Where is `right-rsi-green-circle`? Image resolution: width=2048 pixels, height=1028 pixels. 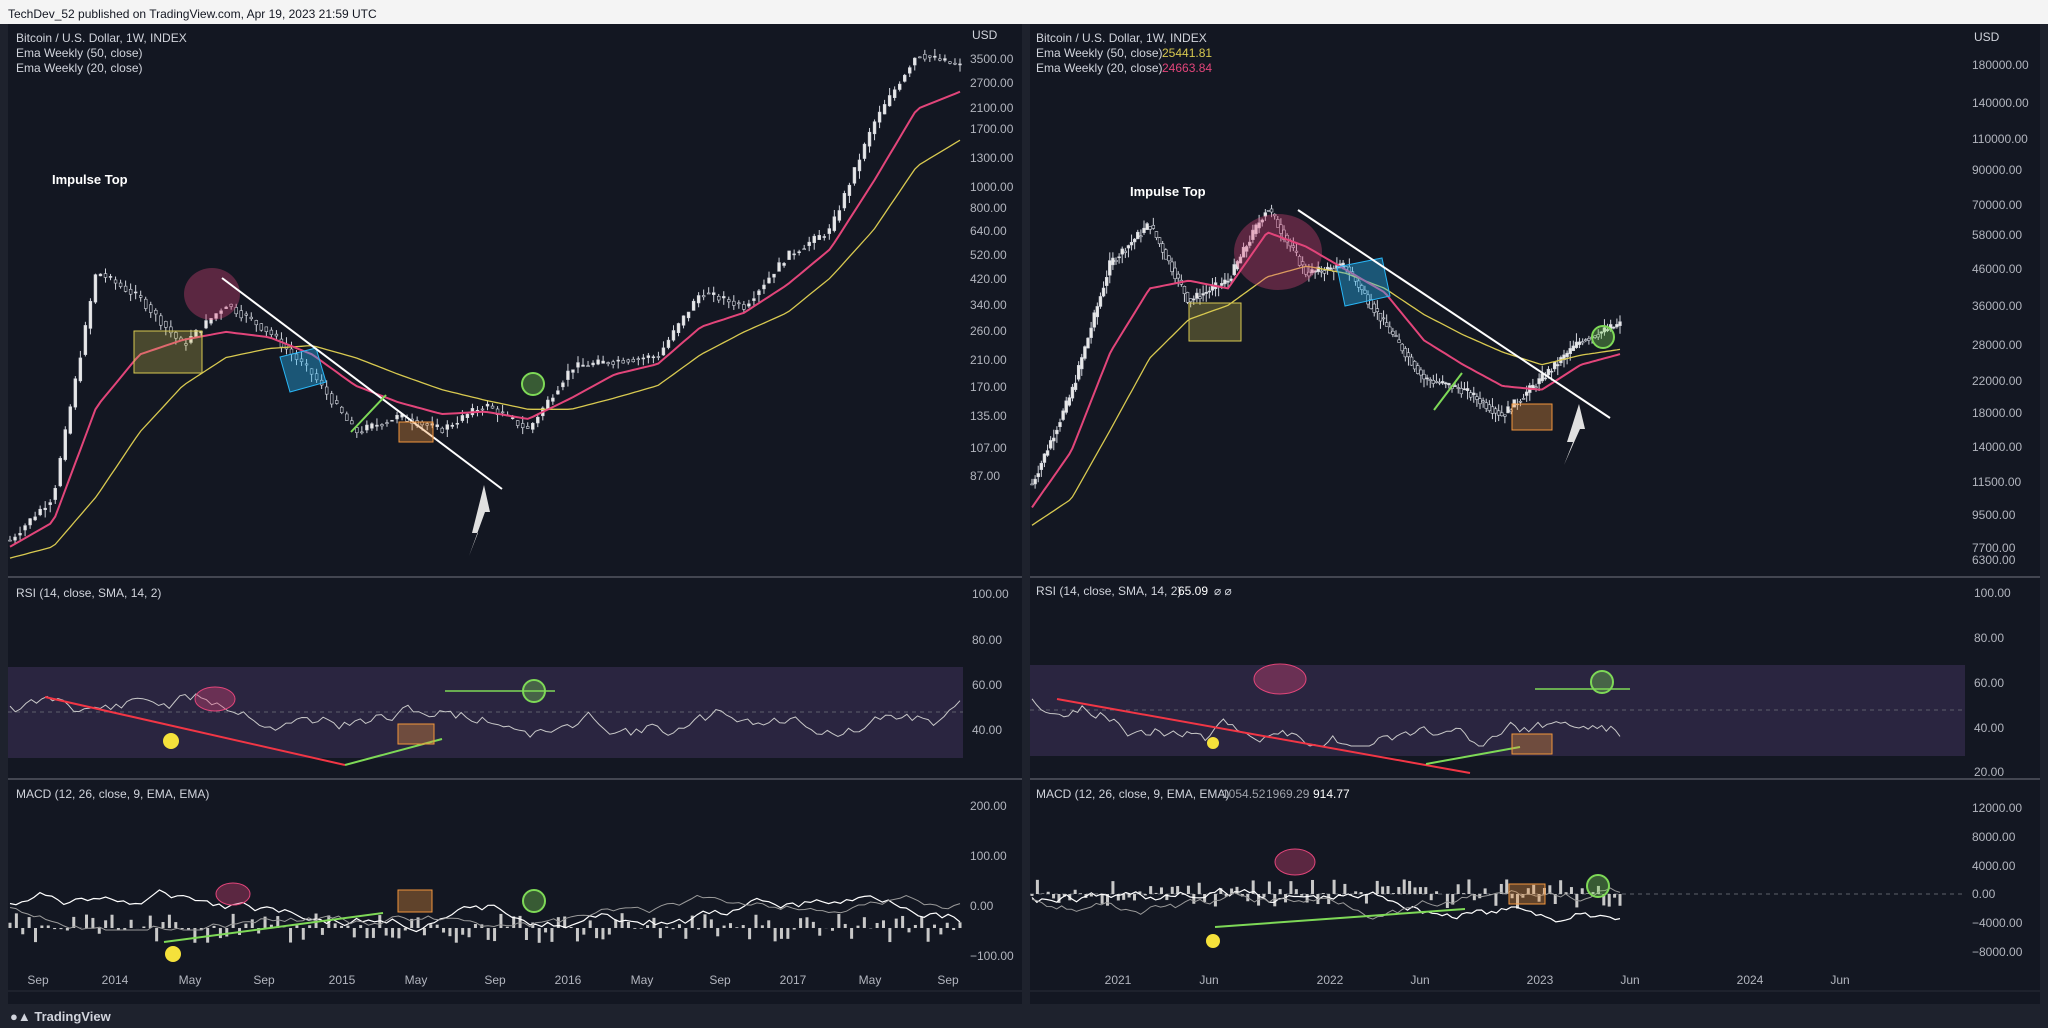 right-rsi-green-circle is located at coordinates (1602, 682).